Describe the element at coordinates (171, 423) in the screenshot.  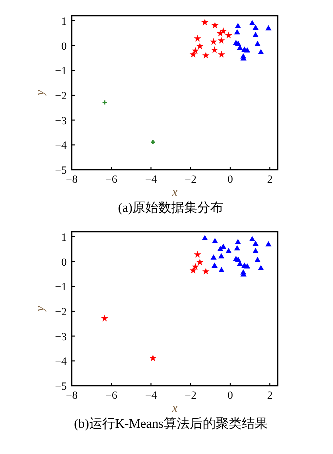
I see `text: (b)运行K-Means算法后的聚类结果` at that location.